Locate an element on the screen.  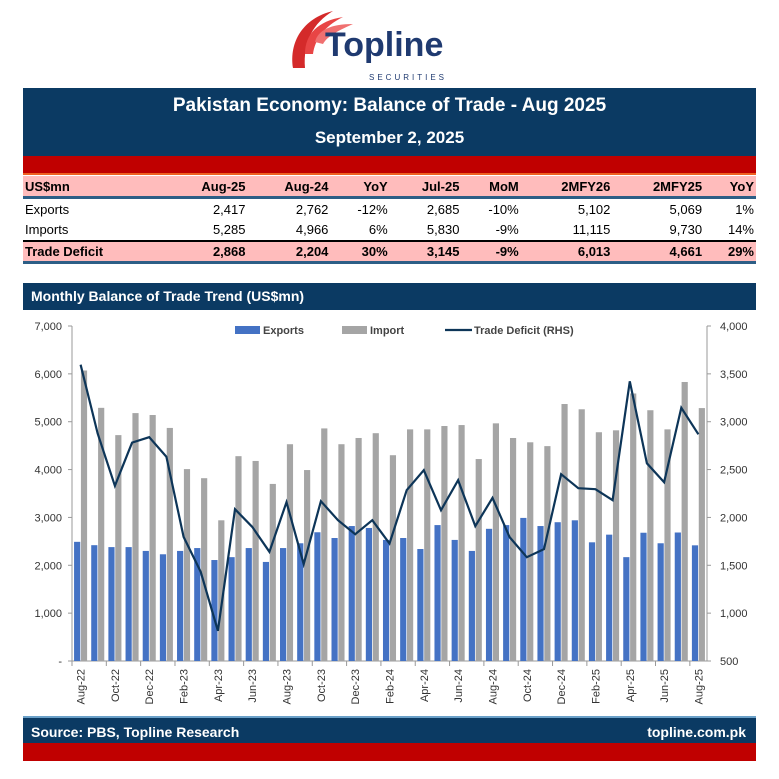
col-header: Jul-25 is located at coordinates (425, 187).